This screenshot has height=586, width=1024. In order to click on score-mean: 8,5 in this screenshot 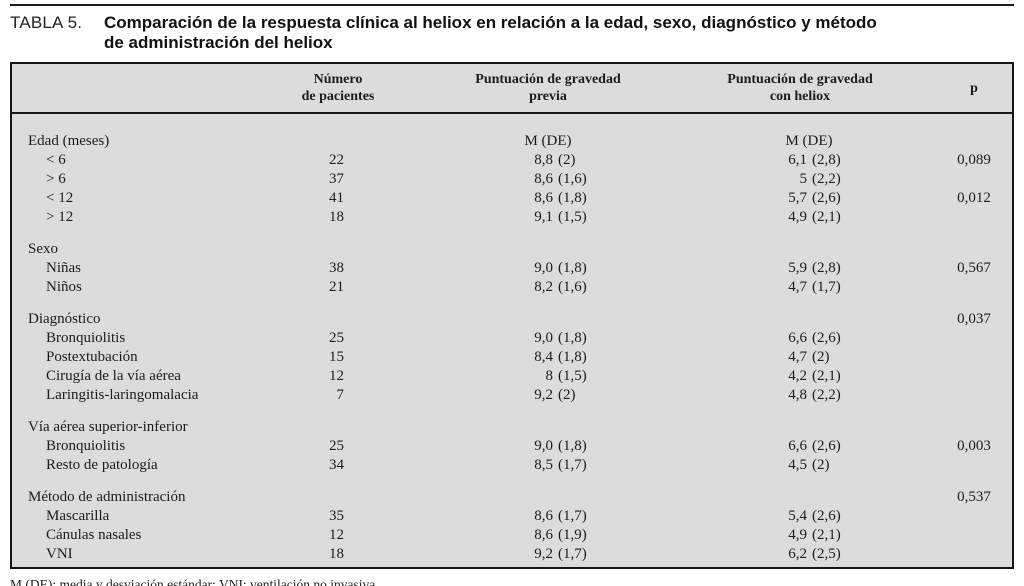, I will do `click(543, 465)`.